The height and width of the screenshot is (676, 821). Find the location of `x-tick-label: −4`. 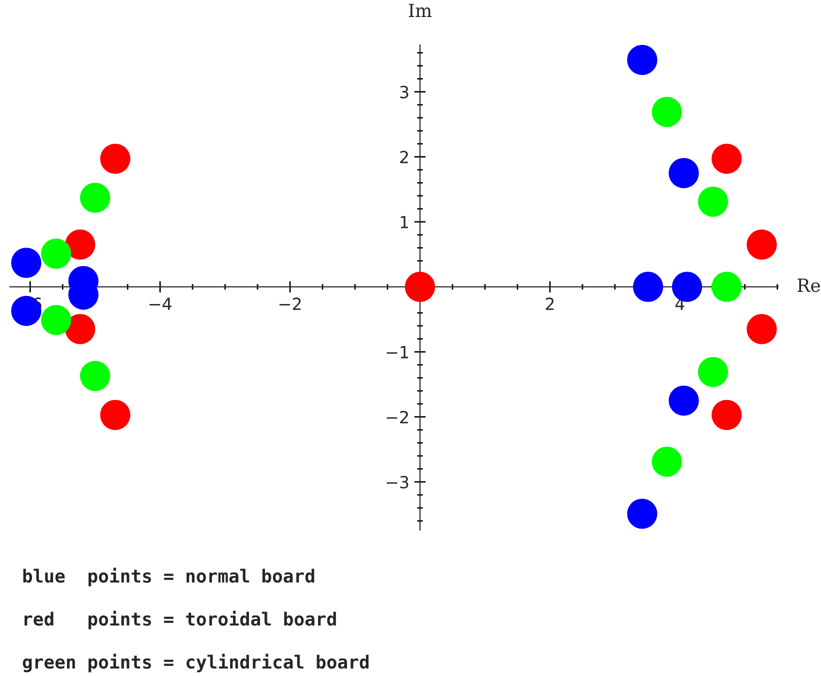

x-tick-label: −4 is located at coordinates (161, 304).